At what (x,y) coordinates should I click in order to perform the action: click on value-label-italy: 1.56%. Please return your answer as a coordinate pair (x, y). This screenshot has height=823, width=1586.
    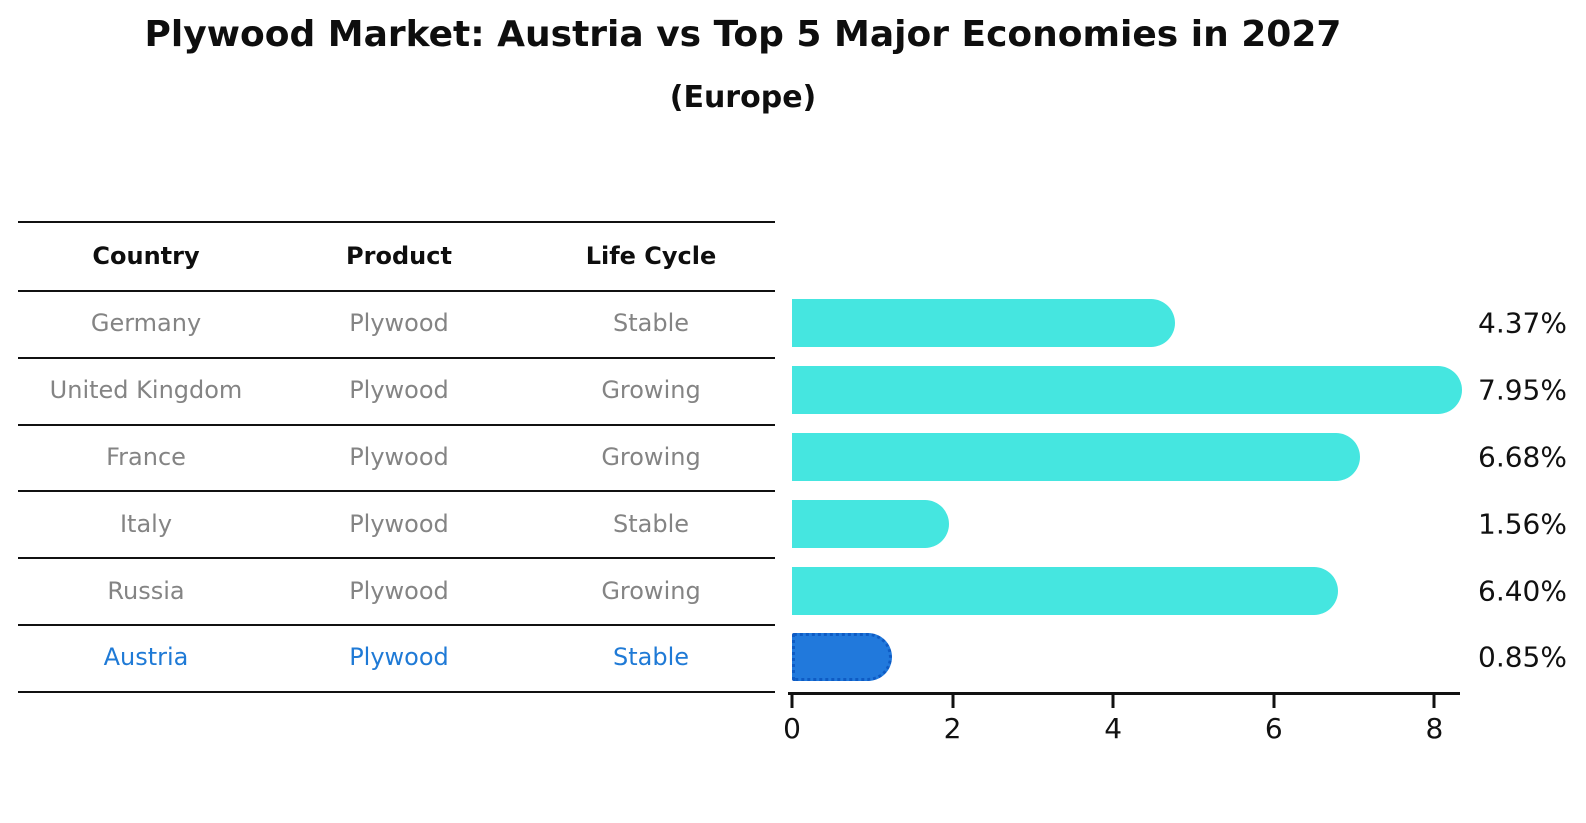
    Looking at the image, I should click on (1522, 524).